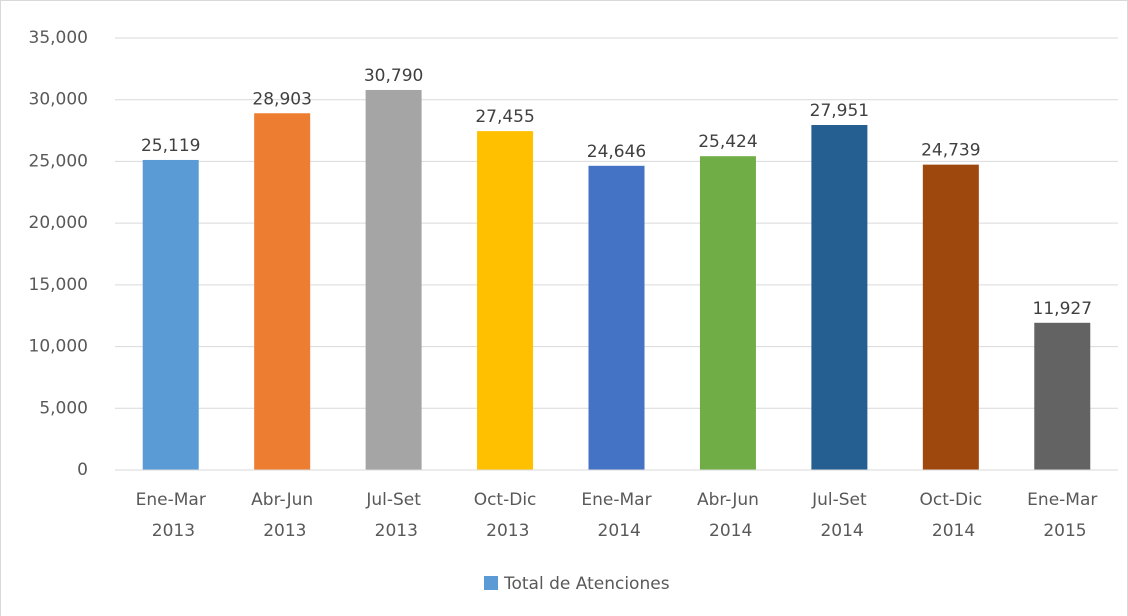 The height and width of the screenshot is (616, 1128). Describe the element at coordinates (839, 515) in the screenshot. I see `x-tick-label: Jul-Set 2014` at that location.